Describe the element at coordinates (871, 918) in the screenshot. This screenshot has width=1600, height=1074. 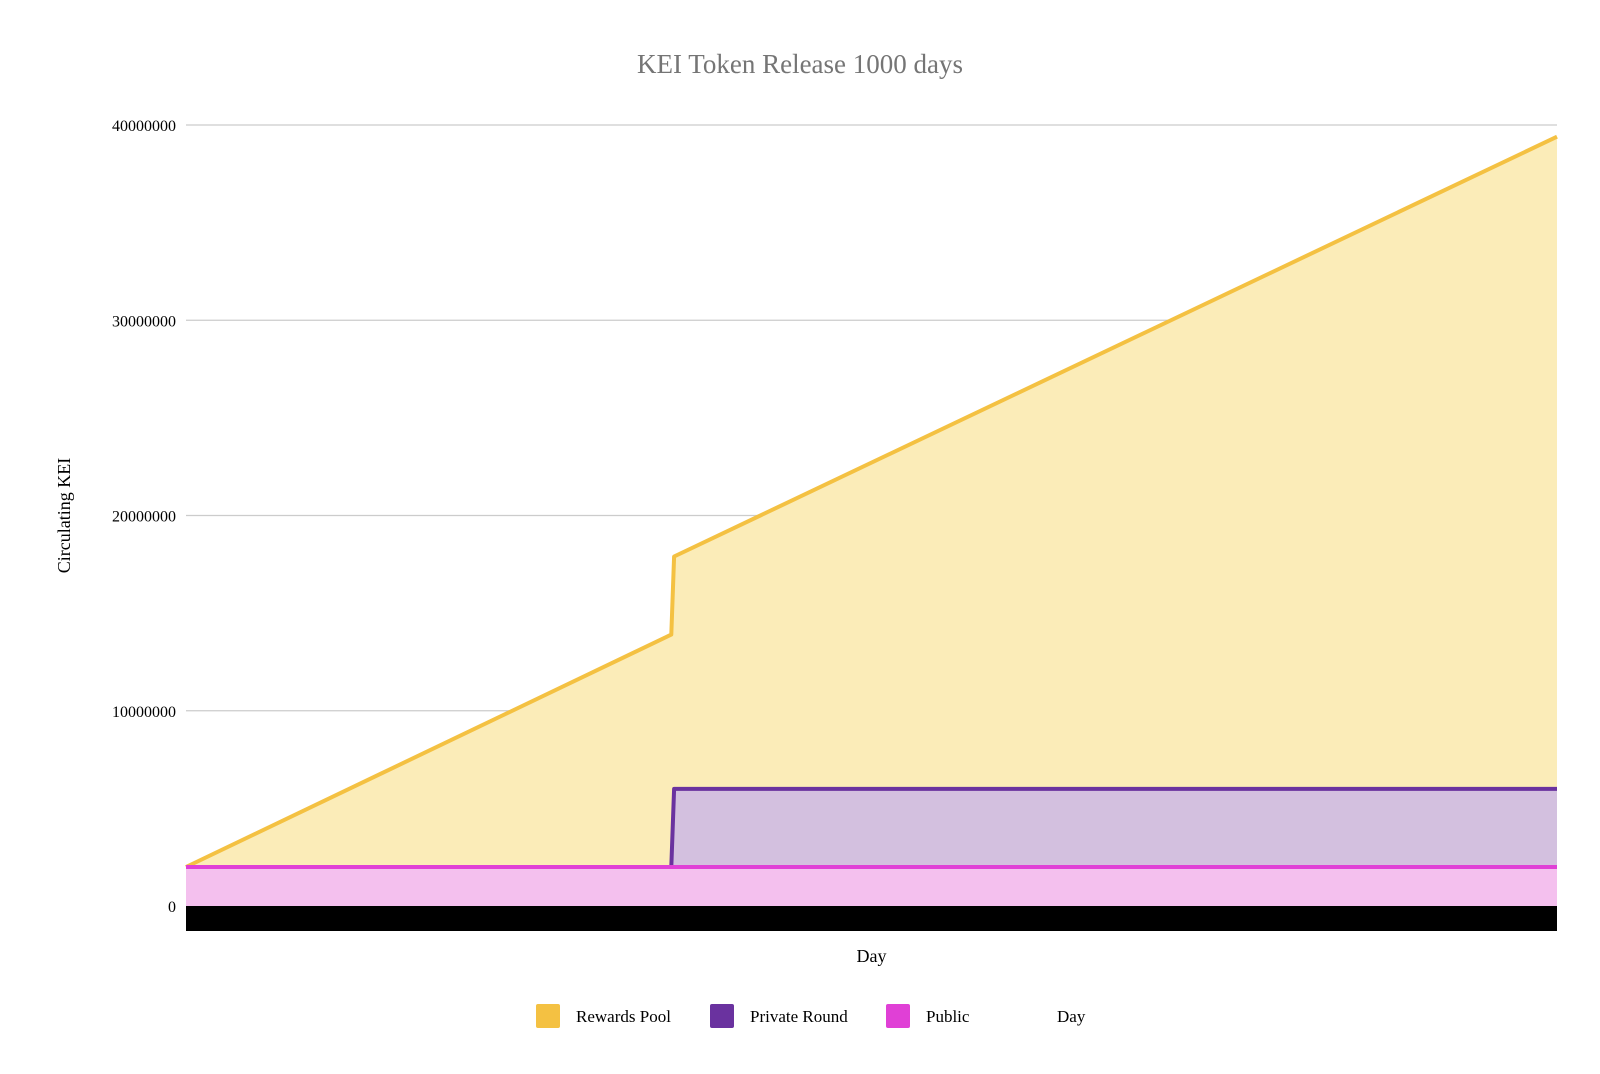
I see `x-axis-bar` at that location.